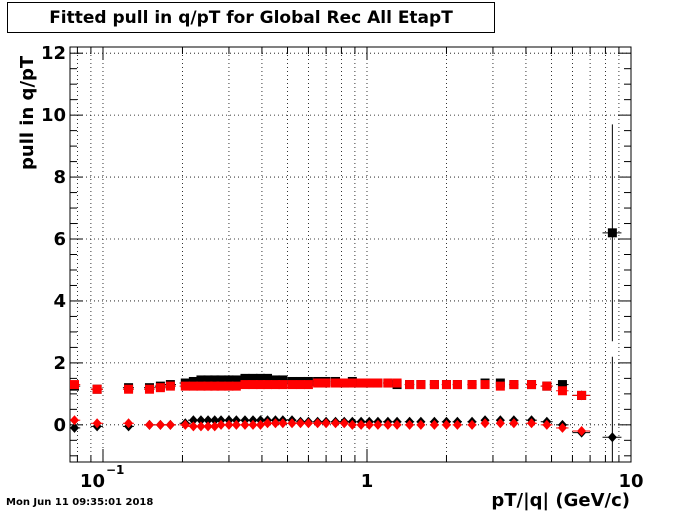  I want to click on x-tick-label: 10, so click(92, 481).